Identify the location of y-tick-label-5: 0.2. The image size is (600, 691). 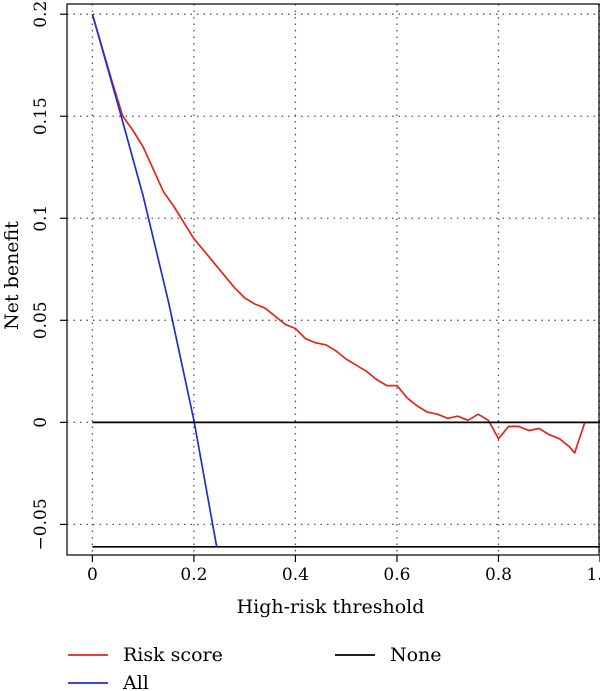
(41, 14).